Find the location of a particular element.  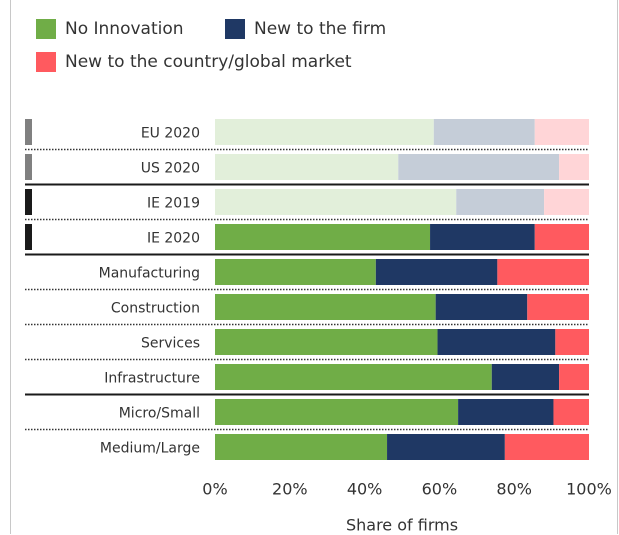

category-label-construction: Construction is located at coordinates (155, 309).